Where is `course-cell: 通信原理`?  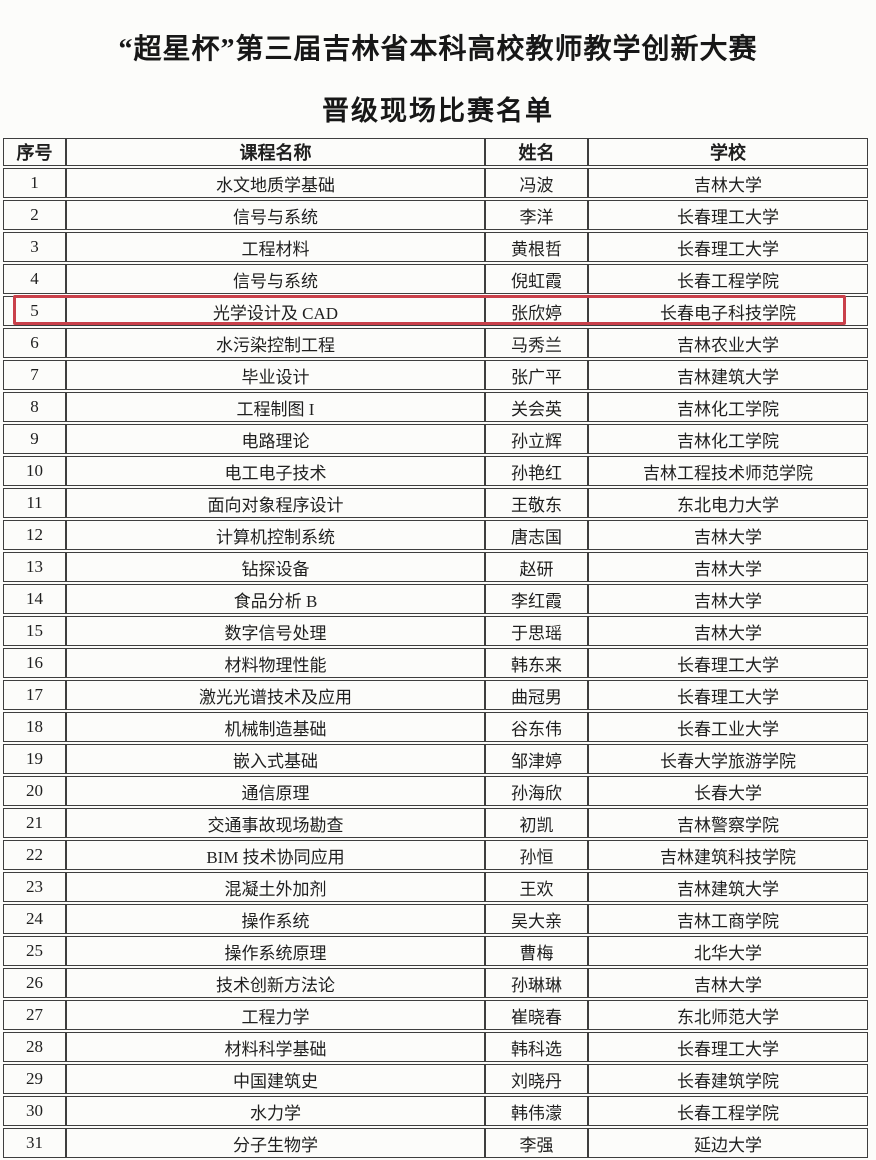
course-cell: 通信原理 is located at coordinates (275, 791).